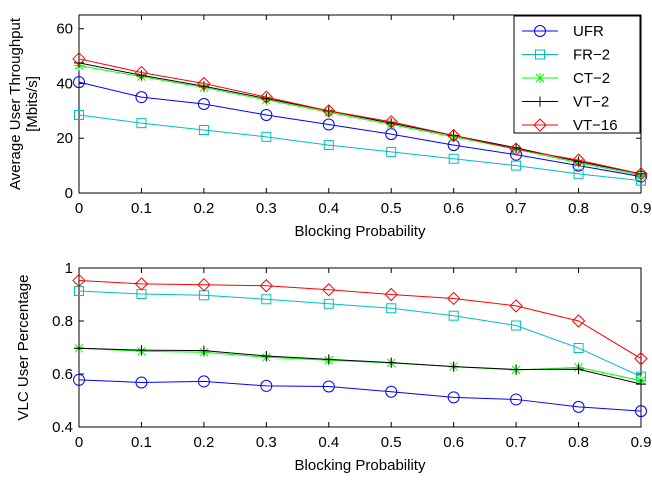 Image resolution: width=652 pixels, height=499 pixels. I want to click on y-axis-label: Average User Throughput, so click(15, 103).